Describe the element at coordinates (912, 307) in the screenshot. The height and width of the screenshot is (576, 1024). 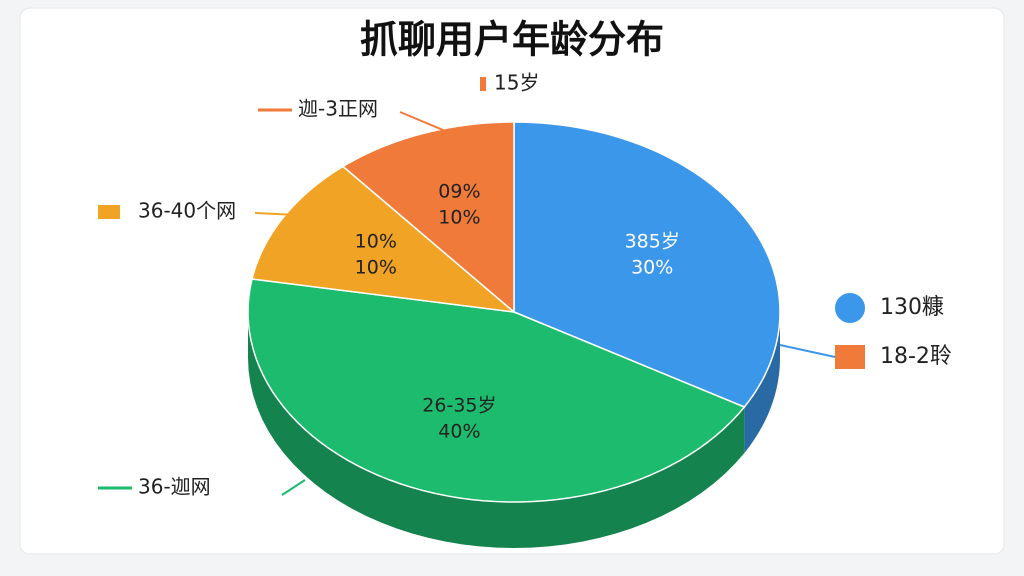
I see `legend-label: 130糠` at that location.